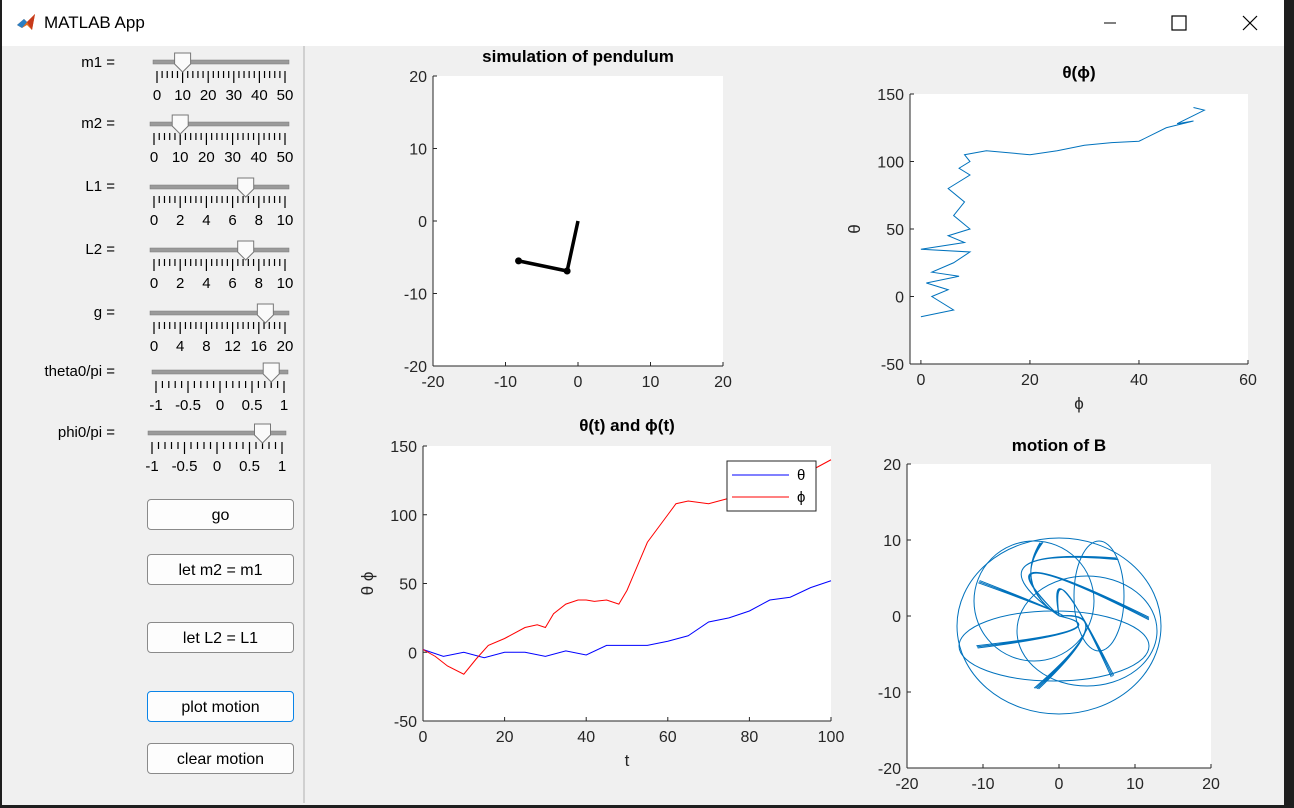 Image resolution: width=1294 pixels, height=808 pixels. I want to click on slider-6: -1 -0.5 0 0.5 1, so click(216, 449).